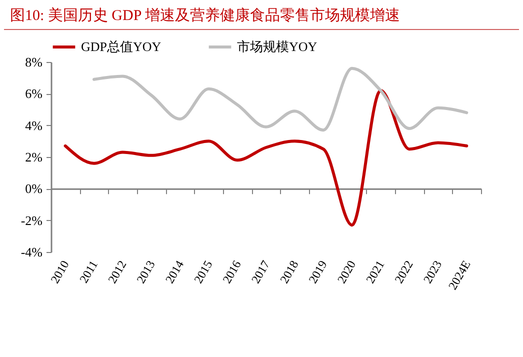 The width and height of the screenshot is (523, 357). What do you see at coordinates (280, 99) in the screenshot?
I see `line-series` at bounding box center [280, 99].